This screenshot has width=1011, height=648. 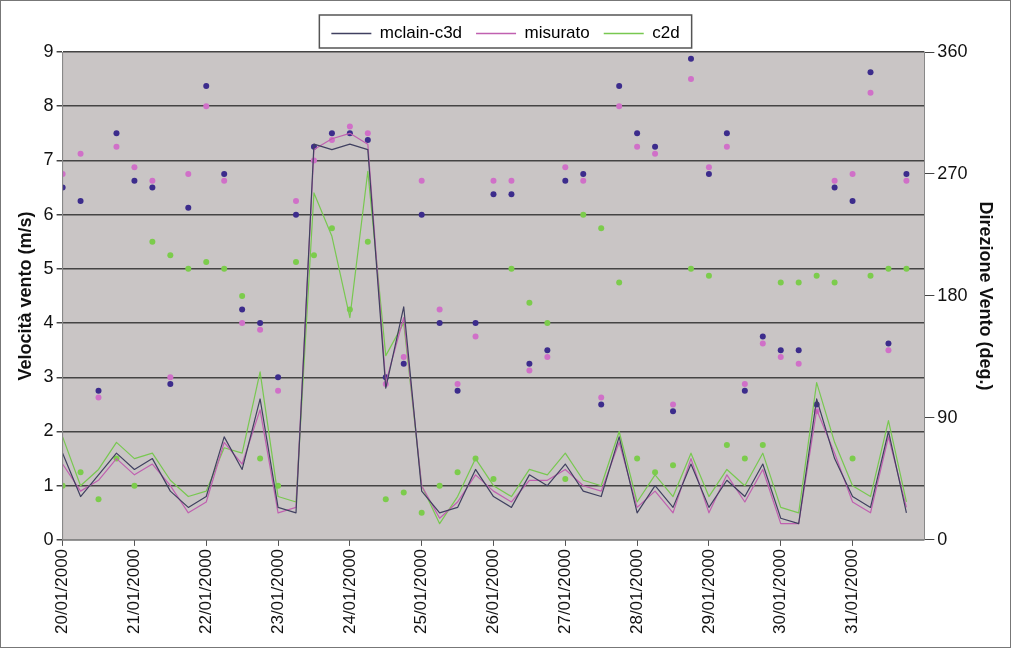 I want to click on y-tick-label: 0, so click(x=48, y=538).